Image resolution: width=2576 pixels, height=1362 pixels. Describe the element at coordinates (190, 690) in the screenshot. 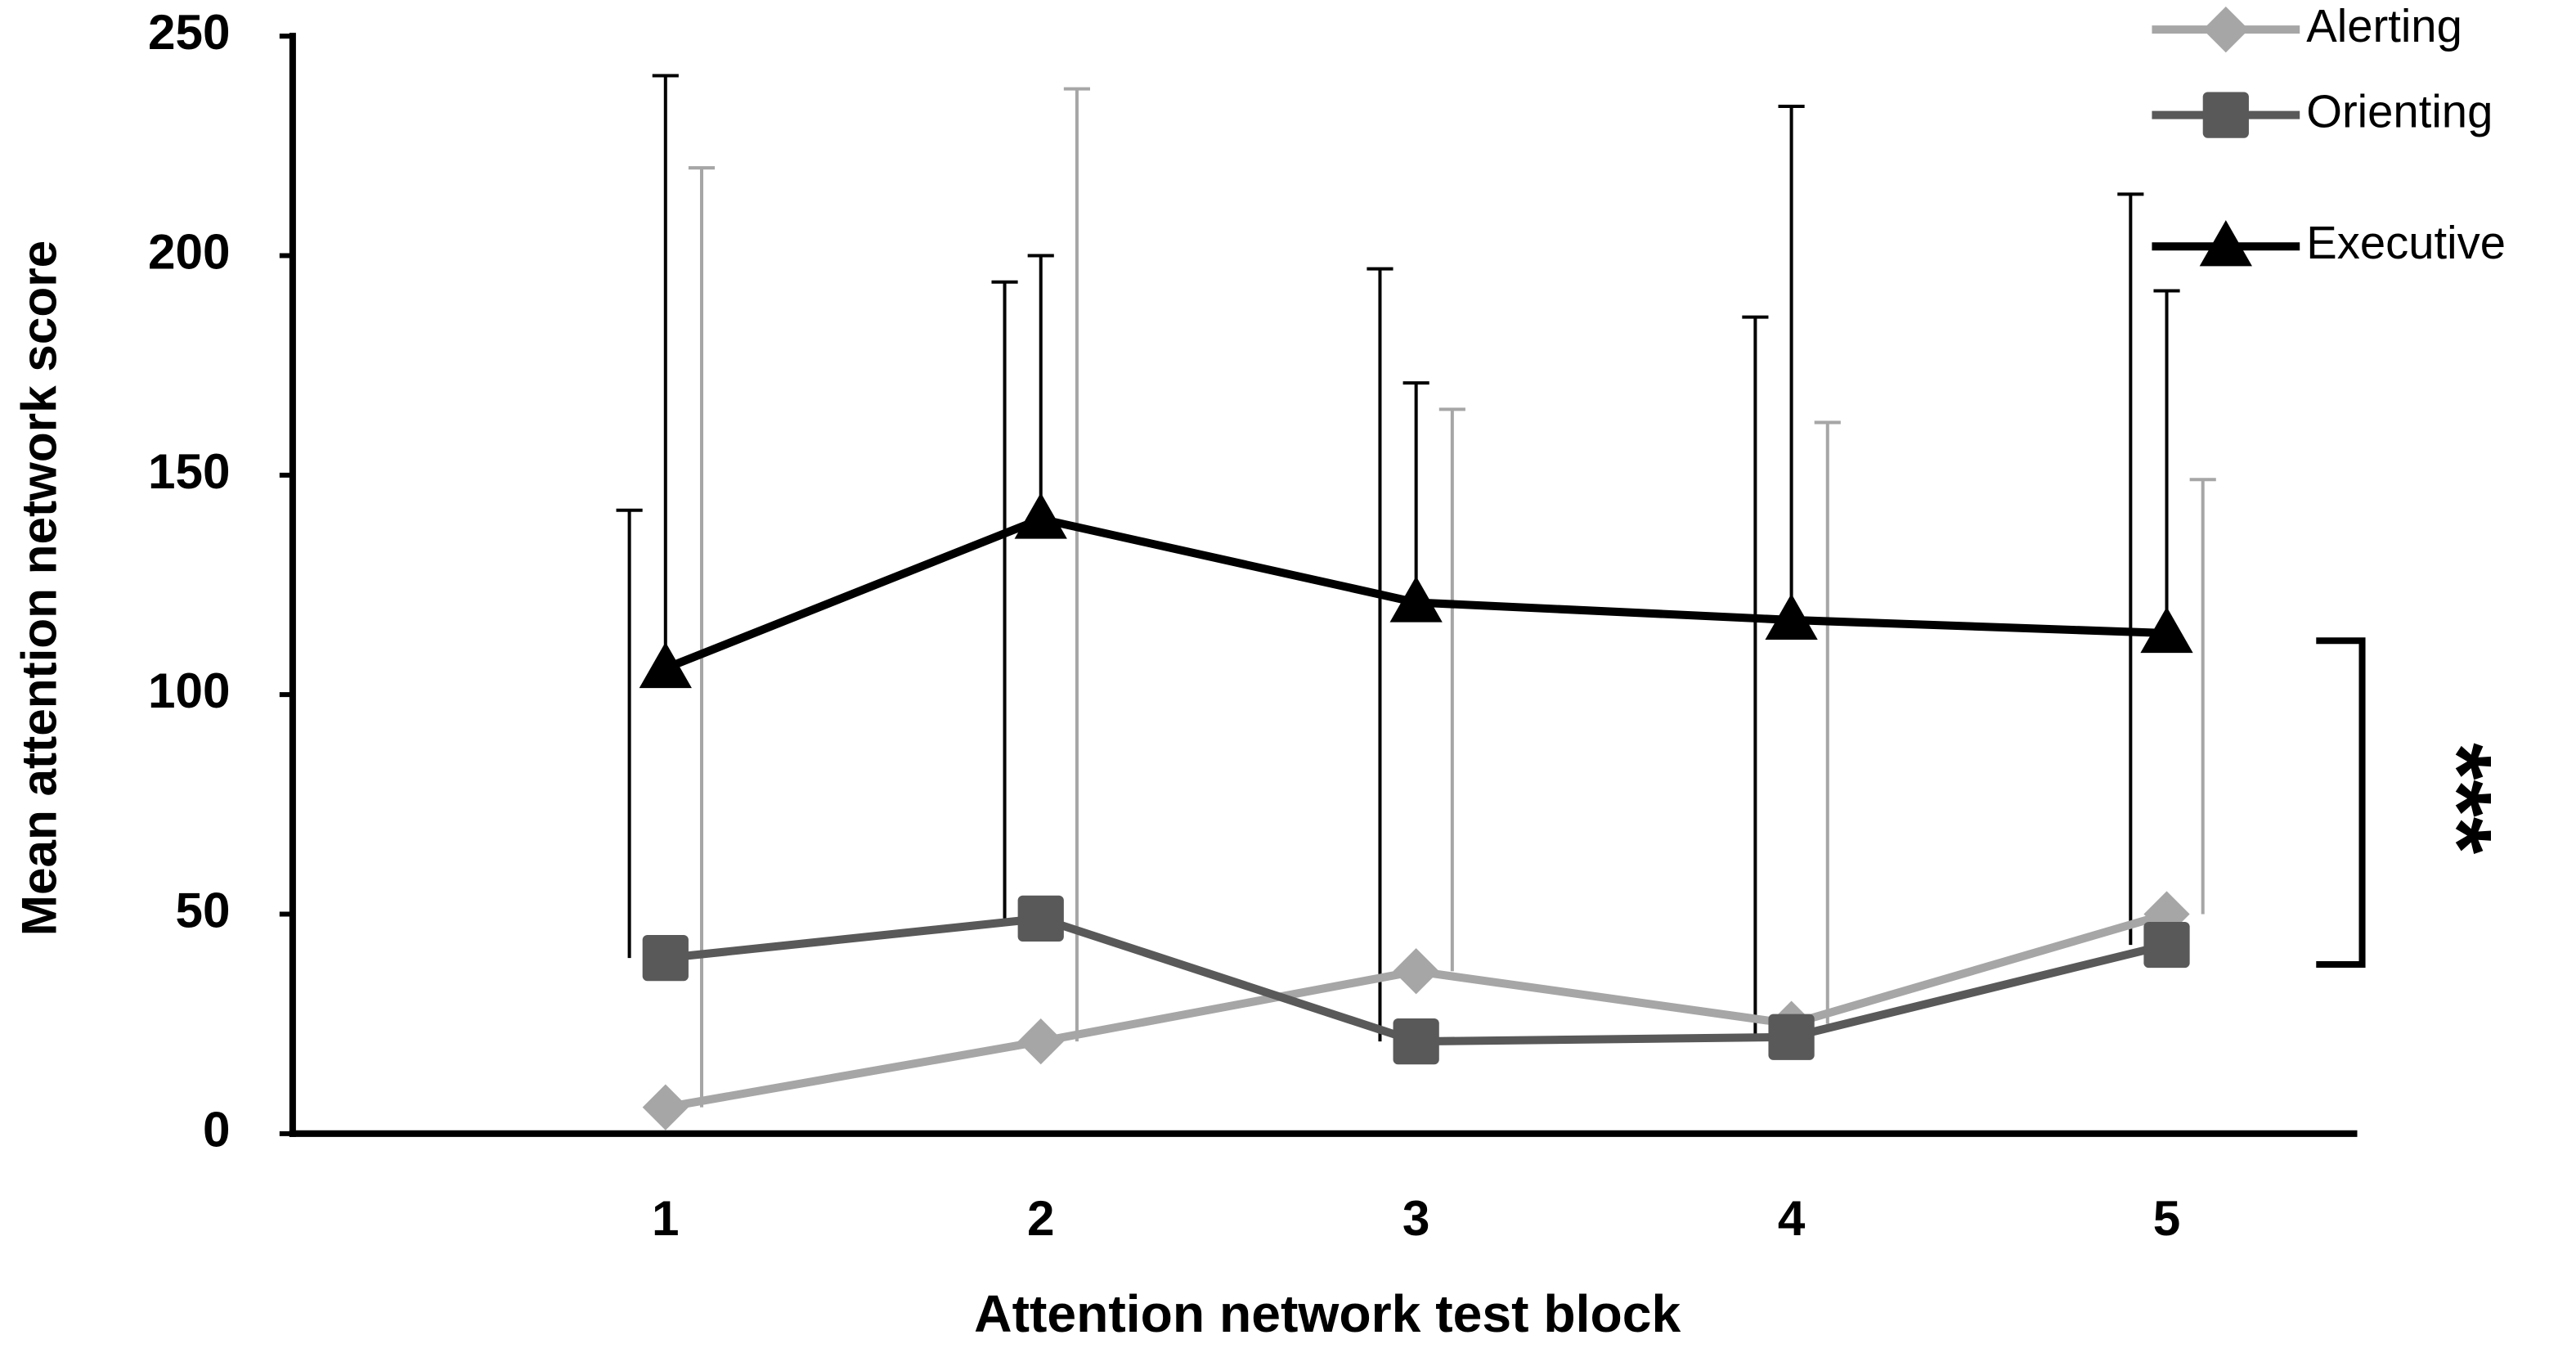

I see `y-tick-label: 100` at that location.